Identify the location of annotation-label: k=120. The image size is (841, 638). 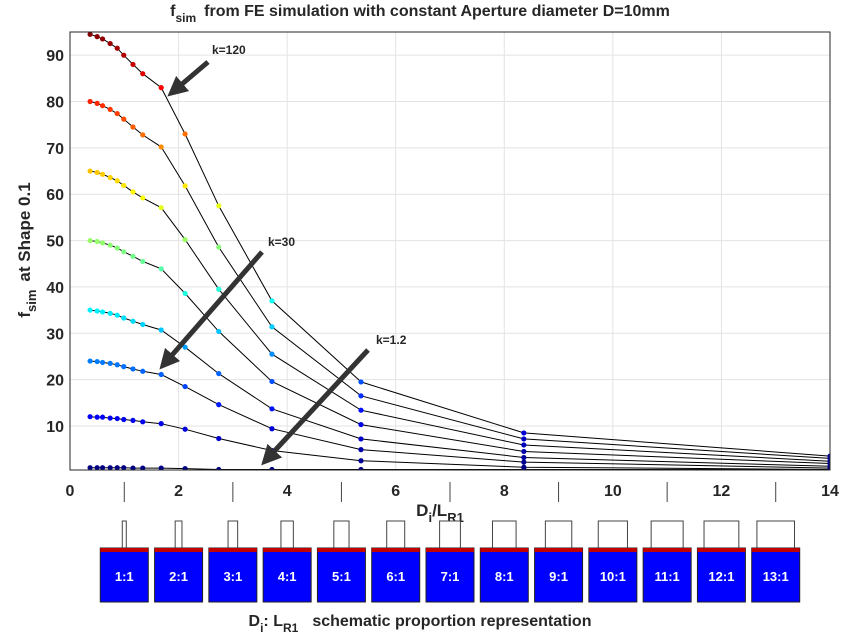
(229, 50).